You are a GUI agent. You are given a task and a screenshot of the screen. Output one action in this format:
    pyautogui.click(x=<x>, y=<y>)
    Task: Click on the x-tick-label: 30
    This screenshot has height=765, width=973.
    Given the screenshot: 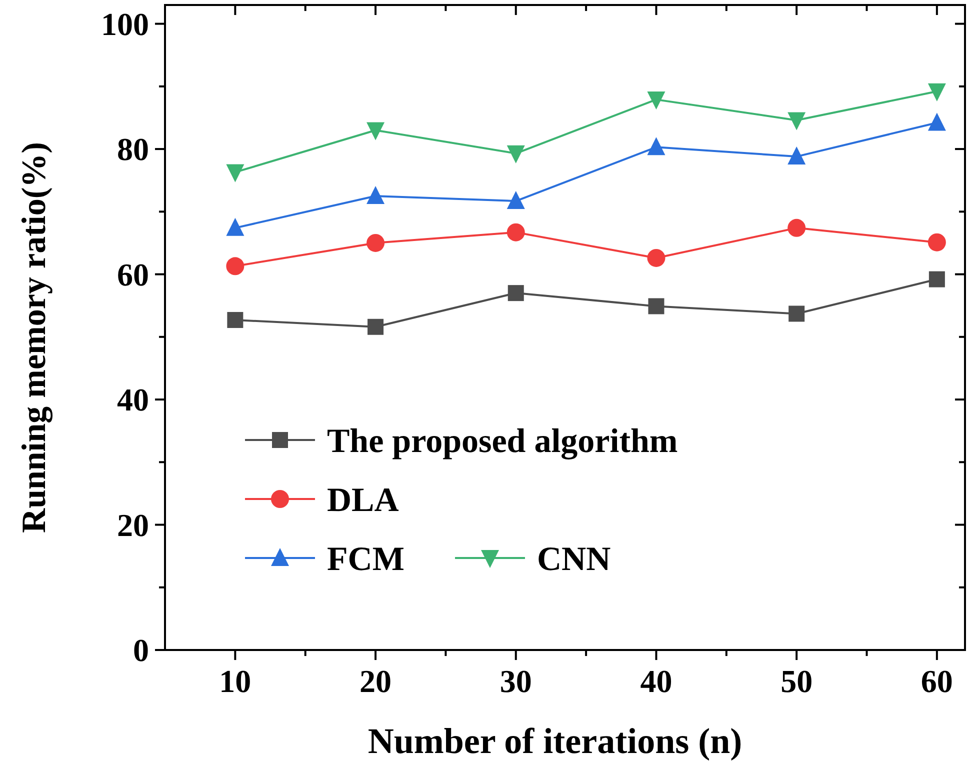 What is the action you would take?
    pyautogui.click(x=516, y=681)
    